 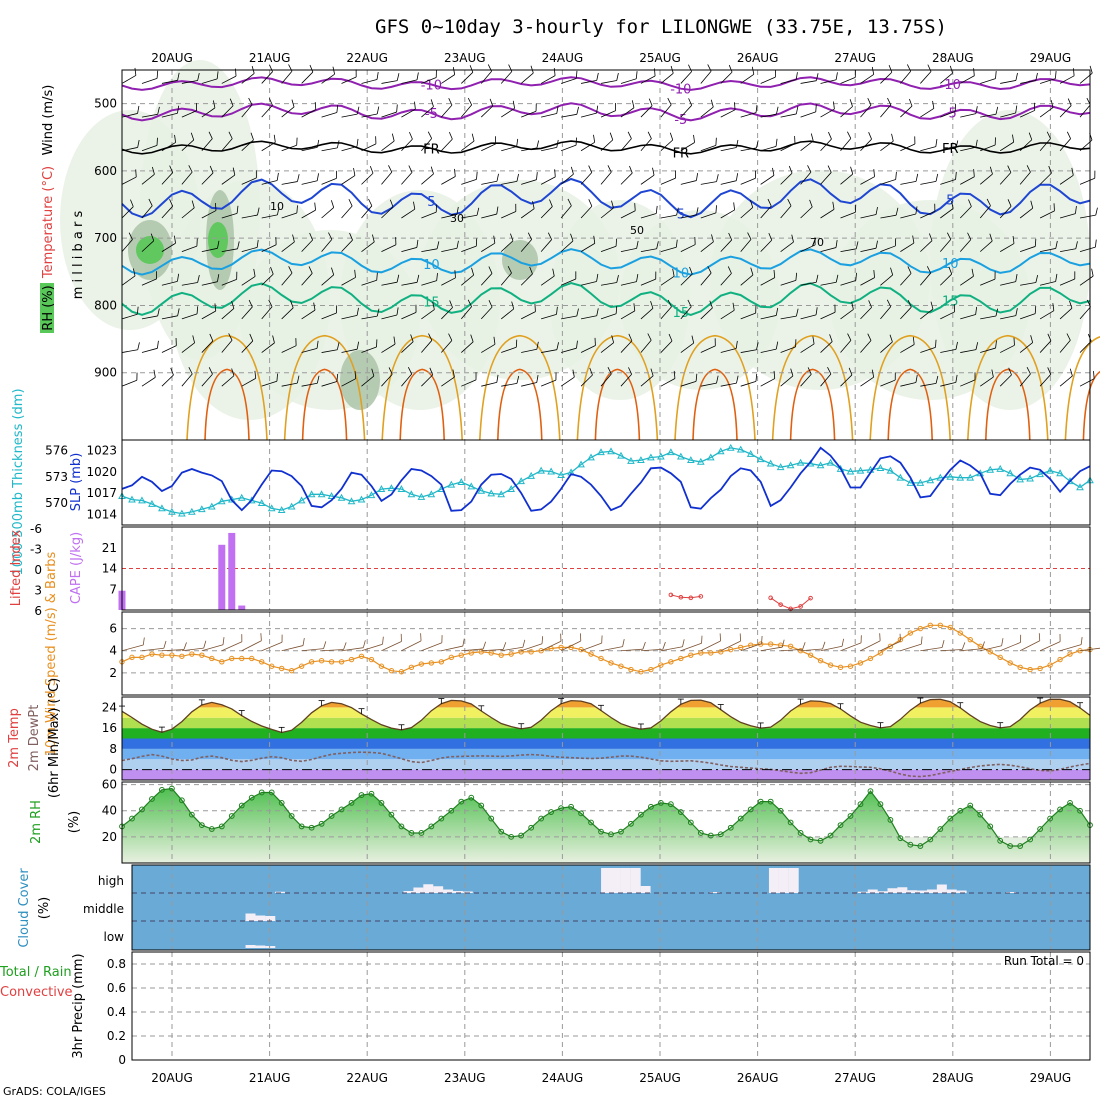 I want to click on day-label-top: 29AUG, so click(x=1051, y=58).